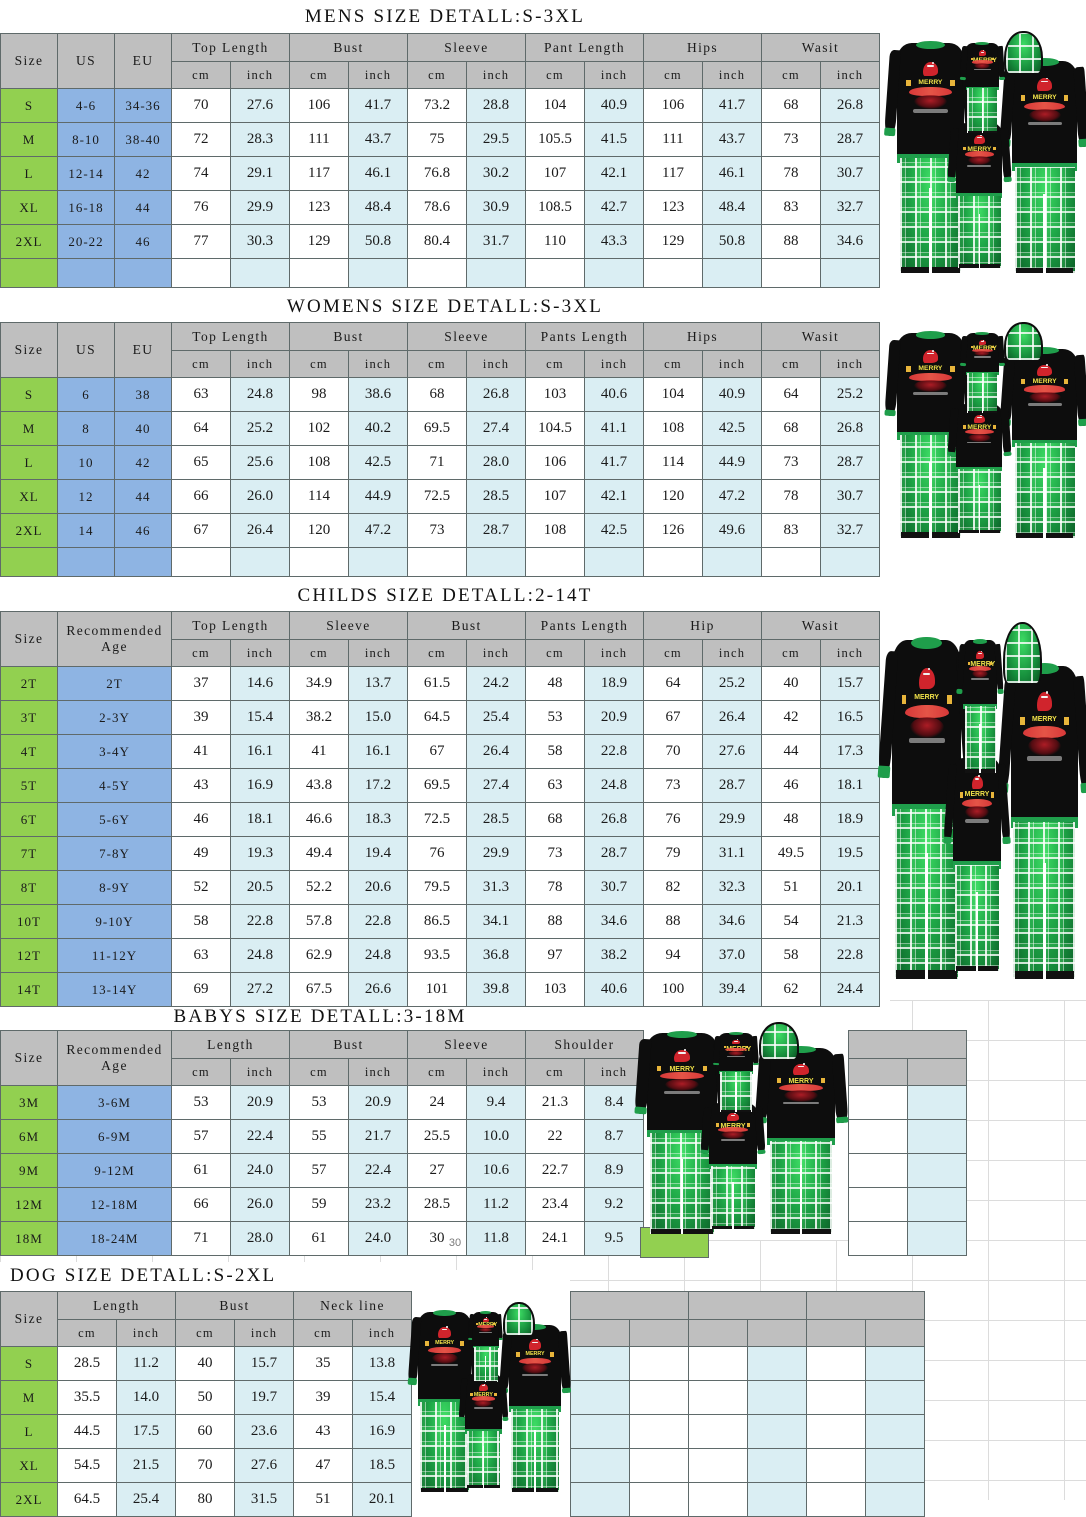 Image resolution: width=1086 pixels, height=1517 pixels. I want to click on cell-value-cm: 98, so click(319, 395).